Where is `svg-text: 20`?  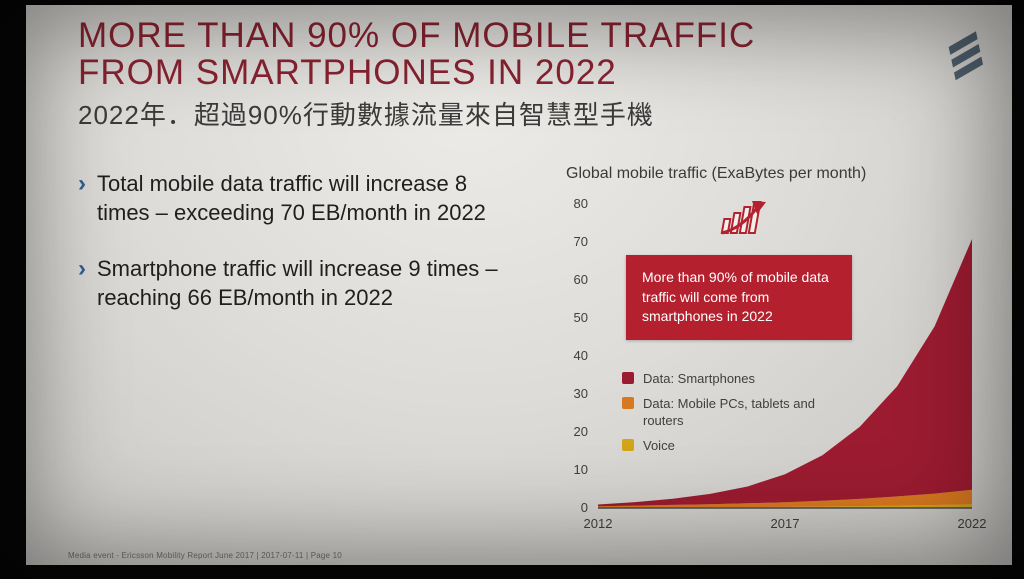
svg-text: 20 is located at coordinates (581, 431).